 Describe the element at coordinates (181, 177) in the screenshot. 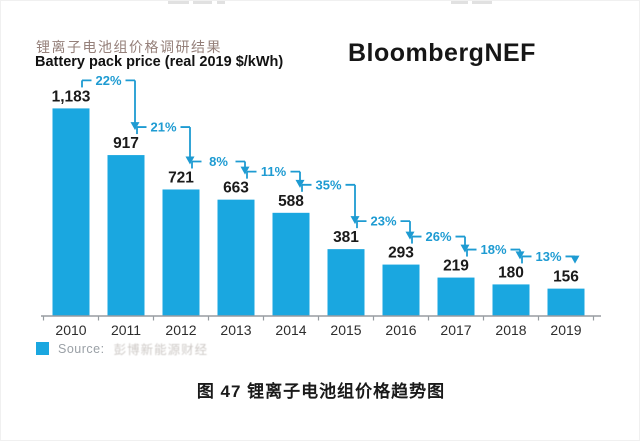

I see `bar-value-label: 721` at that location.